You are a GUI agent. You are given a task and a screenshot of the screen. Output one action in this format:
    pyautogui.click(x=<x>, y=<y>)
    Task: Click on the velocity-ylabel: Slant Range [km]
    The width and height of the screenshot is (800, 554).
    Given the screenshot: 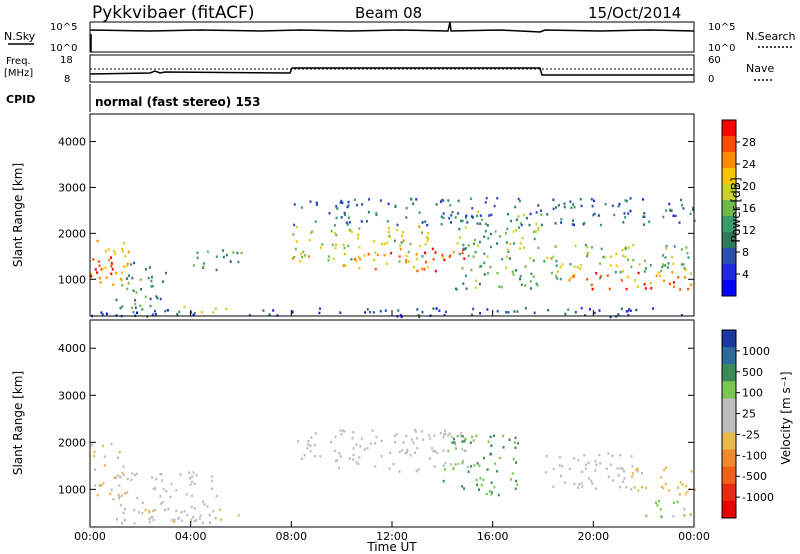 What is the action you would take?
    pyautogui.click(x=18, y=423)
    